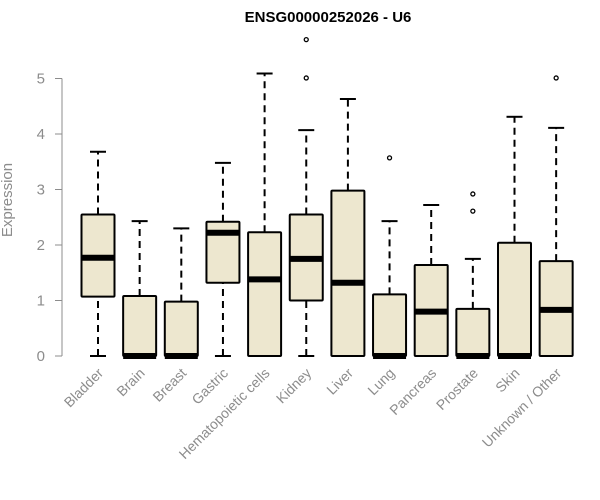  What do you see at coordinates (556, 216) in the screenshot?
I see `box-unknown-other` at bounding box center [556, 216].